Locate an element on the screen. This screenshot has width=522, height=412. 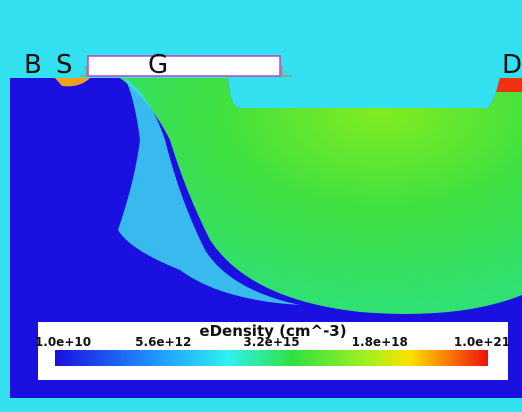
colorbar-tick-label: 1.8e+18 is located at coordinates (380, 342).